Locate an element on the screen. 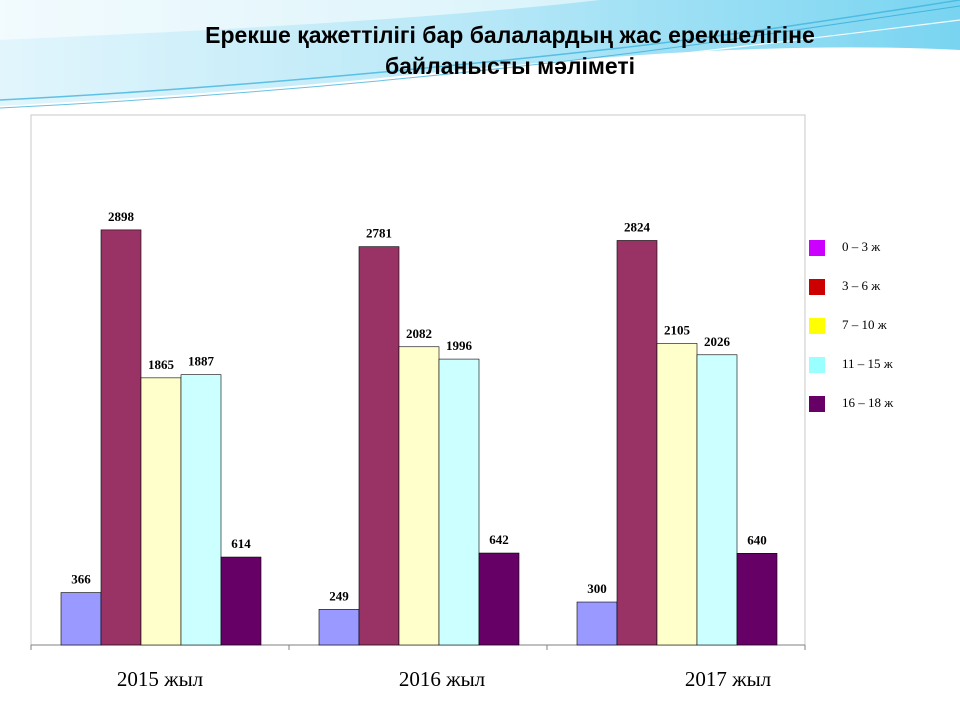 The height and width of the screenshot is (720, 960). data-label: 366 is located at coordinates (81, 579).